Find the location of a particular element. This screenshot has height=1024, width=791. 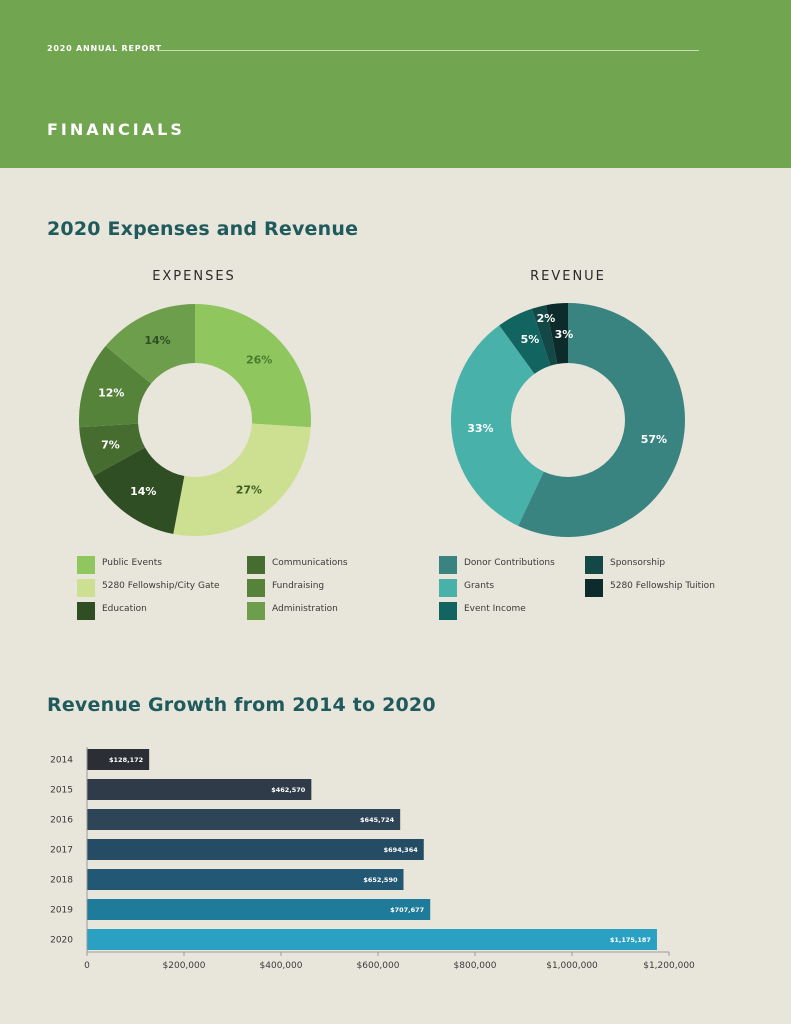

bar-2020 is located at coordinates (372, 939).